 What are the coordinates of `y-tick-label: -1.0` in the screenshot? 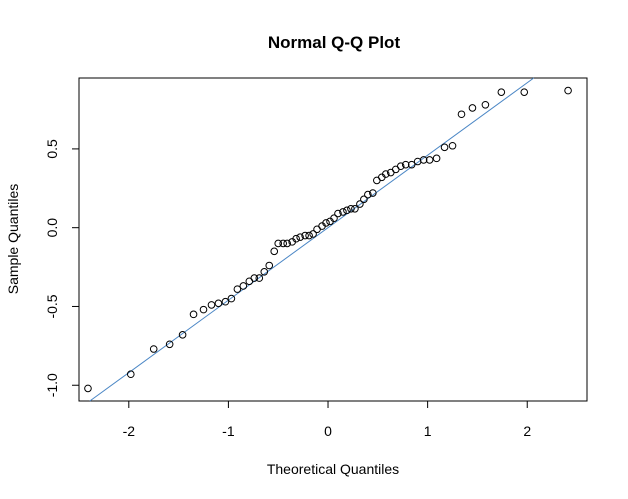 It's located at (52, 385).